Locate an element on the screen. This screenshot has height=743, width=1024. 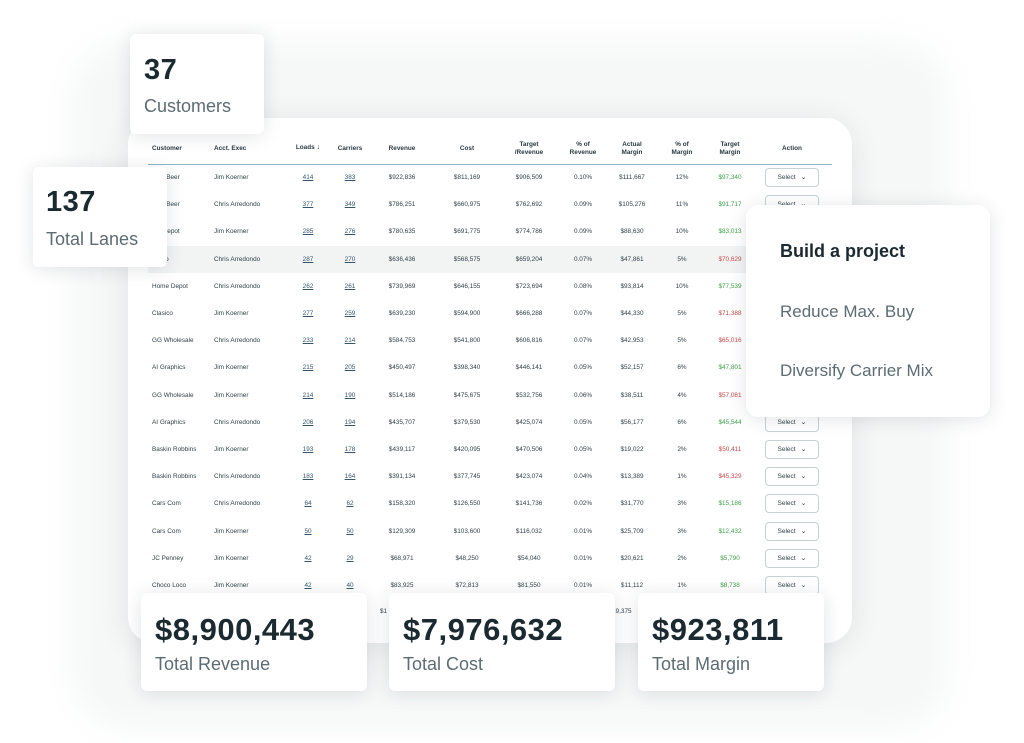
col-header-cost: Cost is located at coordinates (467, 149).